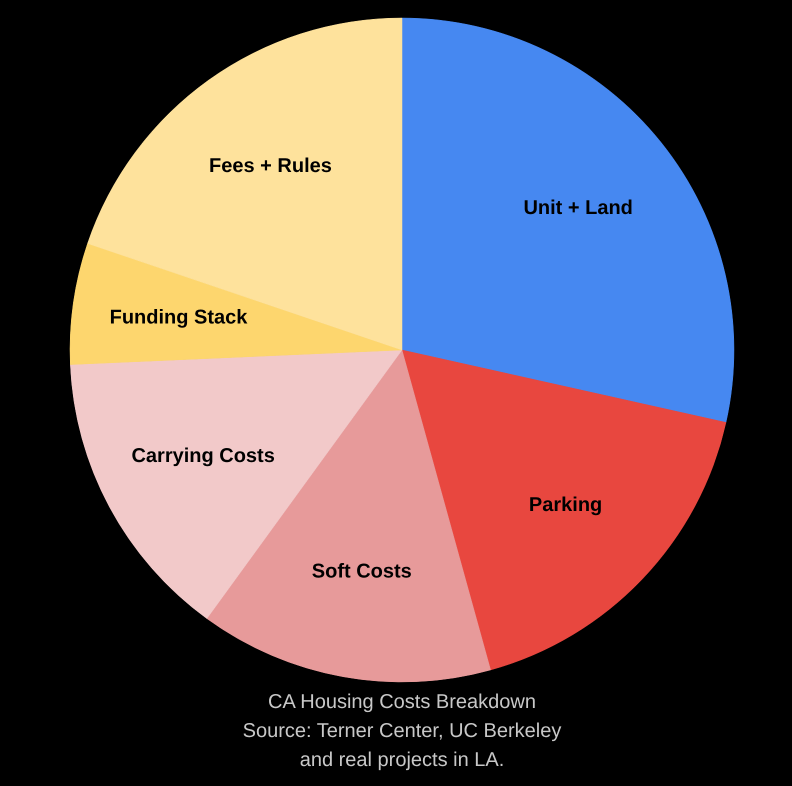  What do you see at coordinates (236, 304) in the screenshot?
I see `pie-slice` at bounding box center [236, 304].